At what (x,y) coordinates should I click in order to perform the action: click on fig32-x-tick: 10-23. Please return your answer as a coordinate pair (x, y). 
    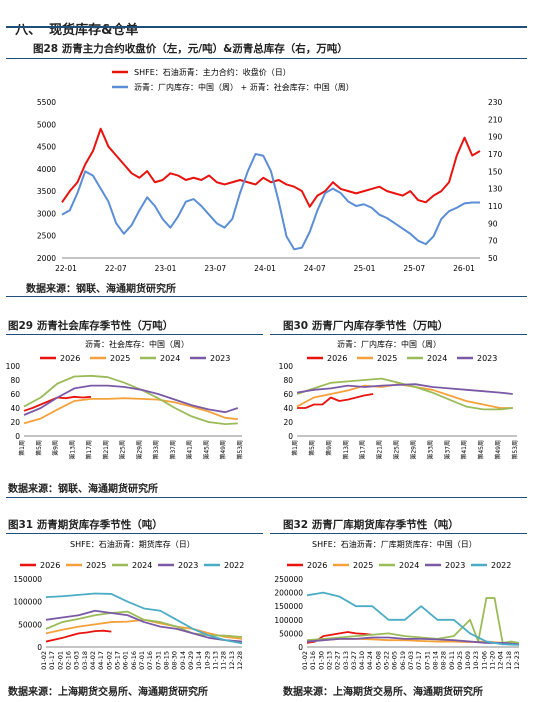
    Looking at the image, I should click on (476, 660).